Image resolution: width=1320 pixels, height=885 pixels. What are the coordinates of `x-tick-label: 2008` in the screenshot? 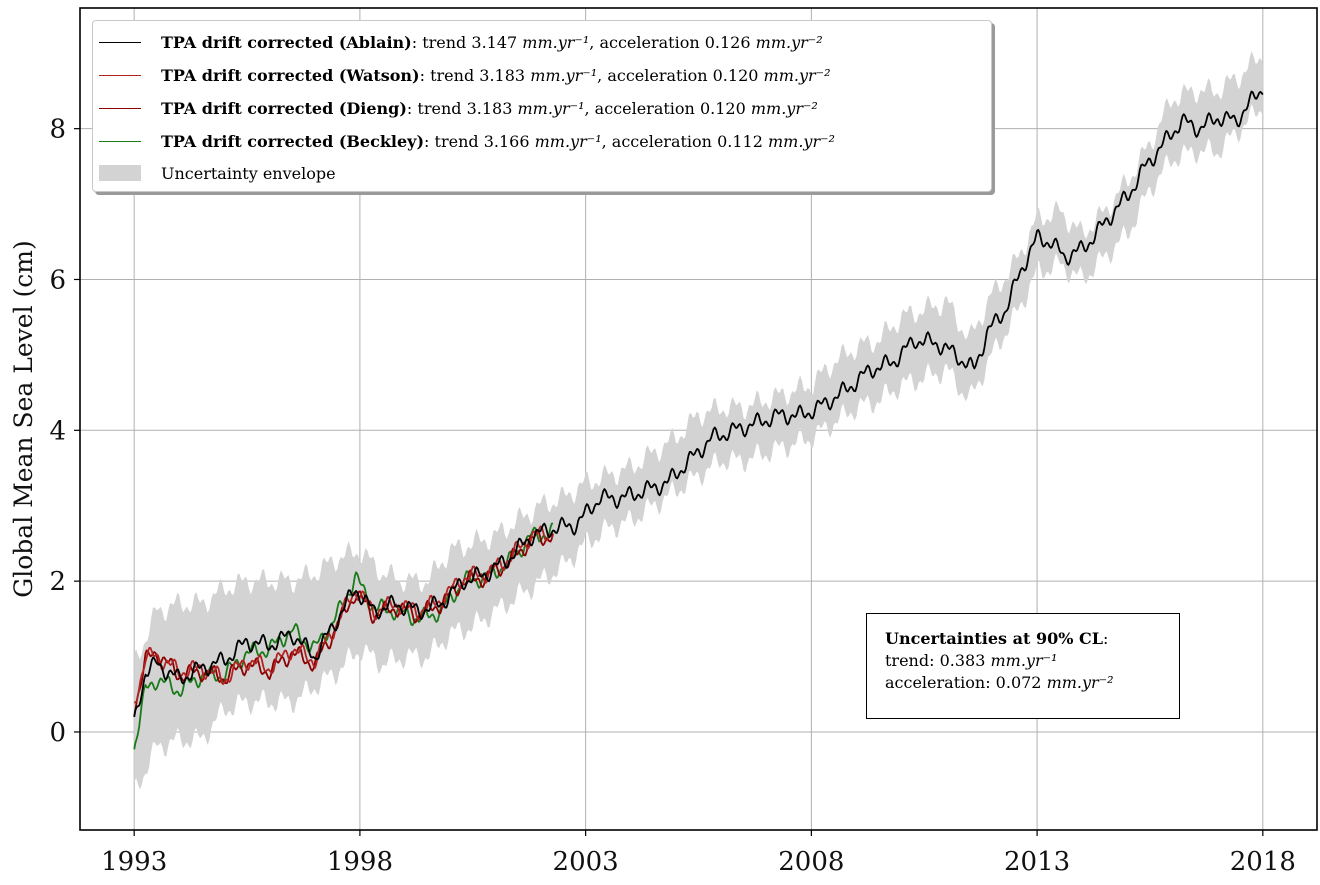 It's located at (811, 862).